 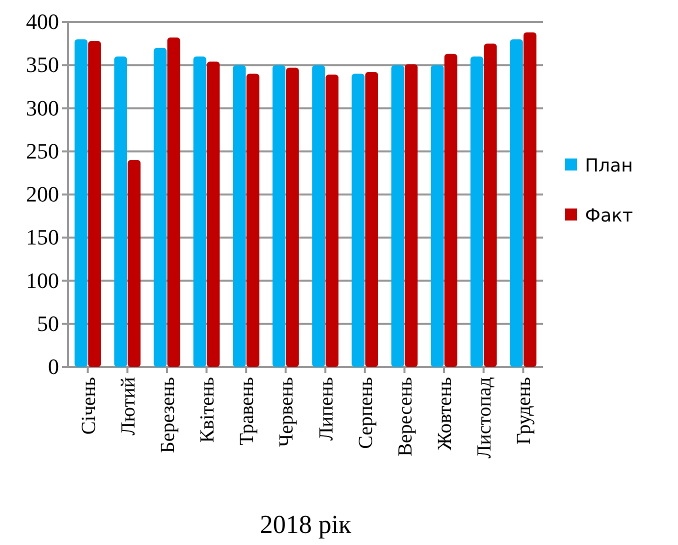 I want to click on y-tick-label: 150, so click(x=42, y=237).